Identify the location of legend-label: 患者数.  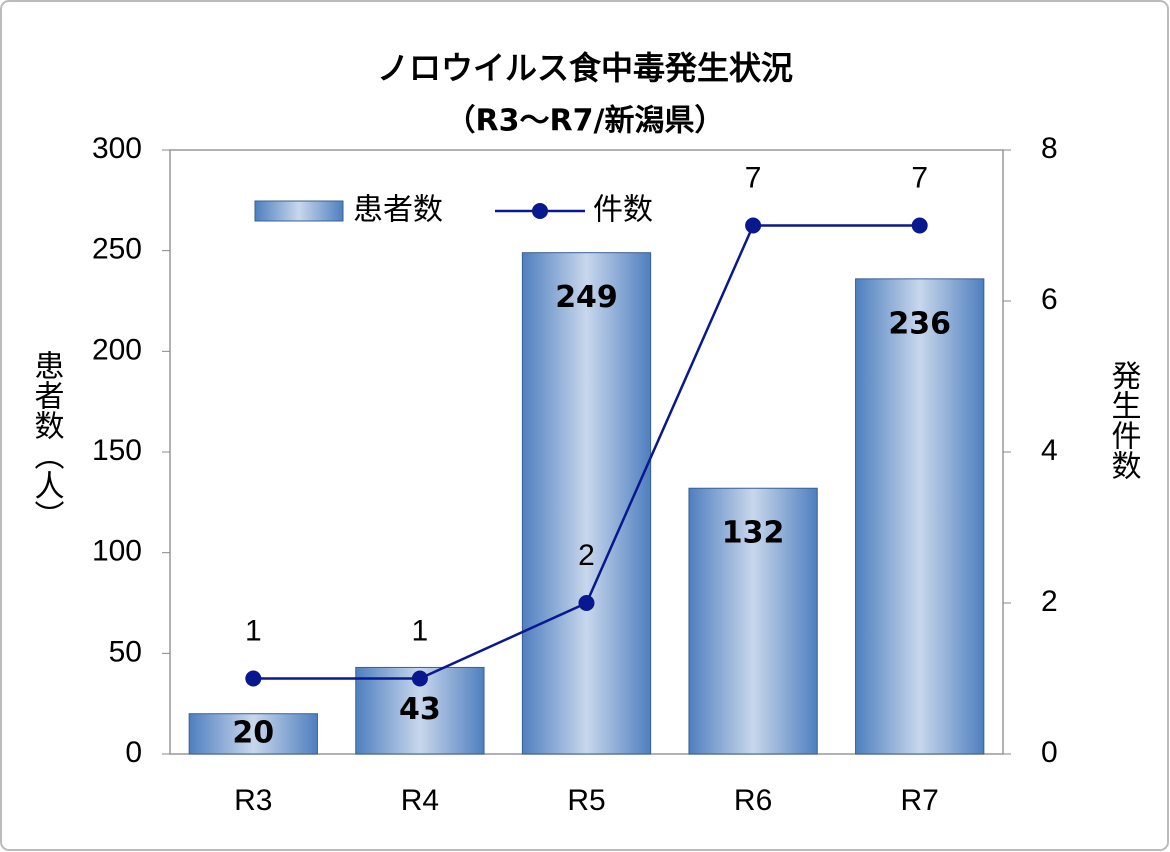
(398, 210).